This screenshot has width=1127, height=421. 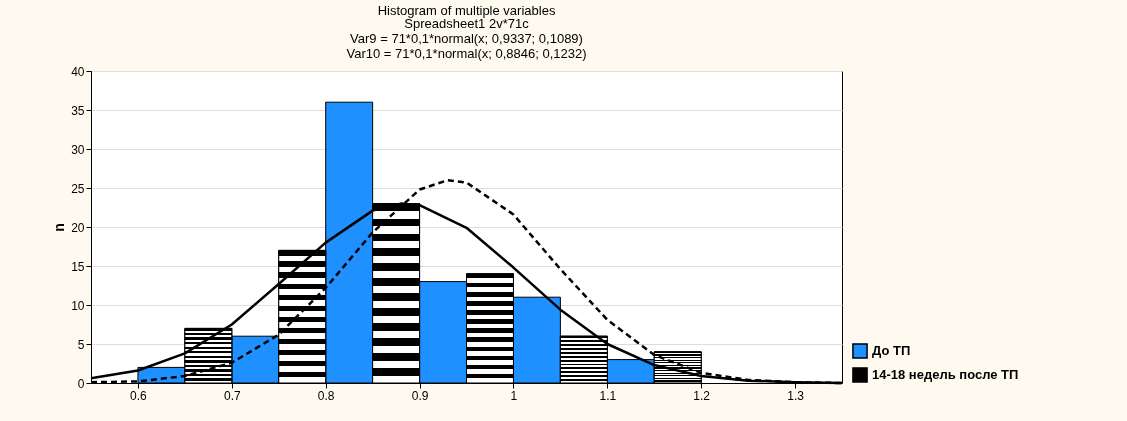 I want to click on x-tick-label: 1.1, so click(x=608, y=395).